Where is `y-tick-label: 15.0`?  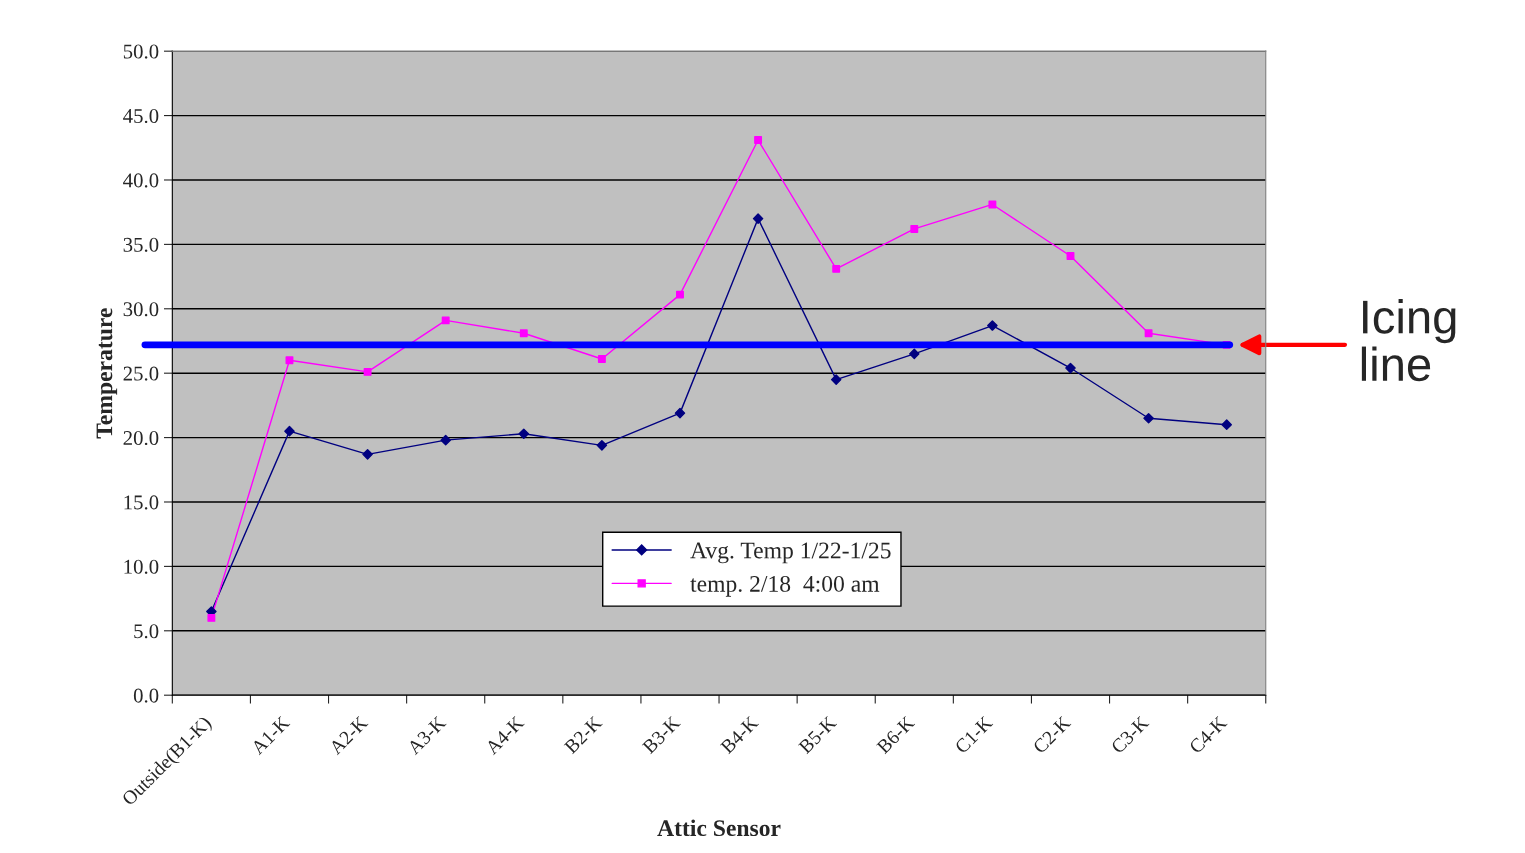 y-tick-label: 15.0 is located at coordinates (141, 502).